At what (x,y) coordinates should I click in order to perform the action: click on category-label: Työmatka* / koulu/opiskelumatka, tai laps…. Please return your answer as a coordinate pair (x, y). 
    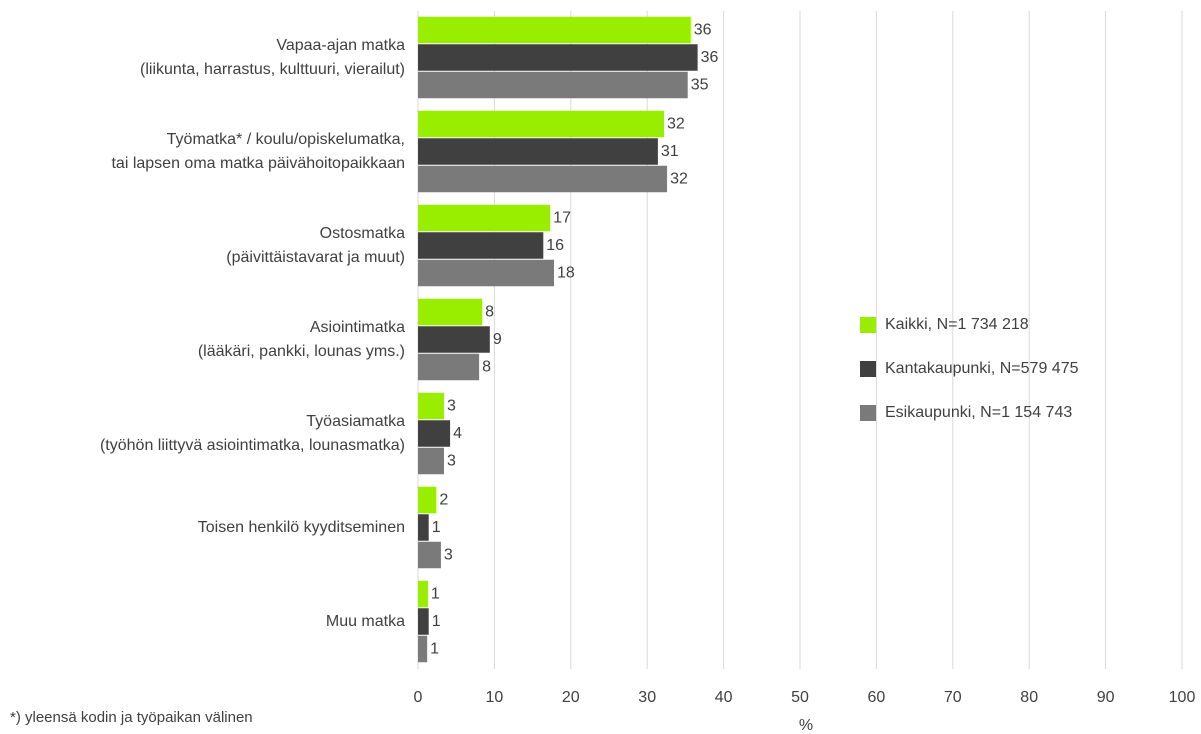
    Looking at the image, I should click on (258, 151).